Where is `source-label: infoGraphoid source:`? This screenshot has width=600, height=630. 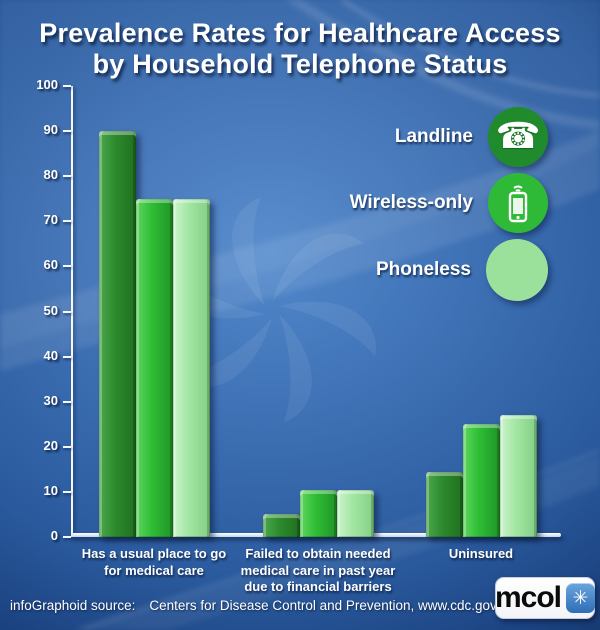 source-label: infoGraphoid source: is located at coordinates (73, 605).